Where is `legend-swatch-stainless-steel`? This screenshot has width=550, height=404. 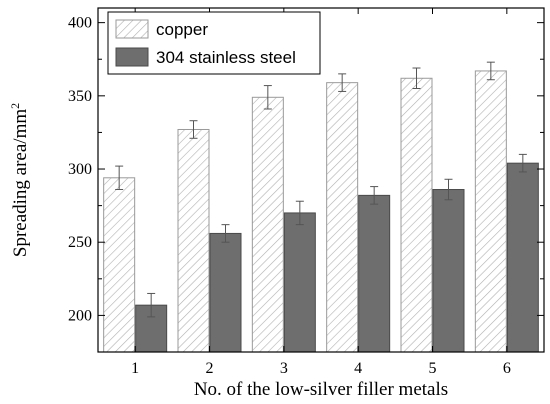
legend-swatch-stainless-steel is located at coordinates (132, 57).